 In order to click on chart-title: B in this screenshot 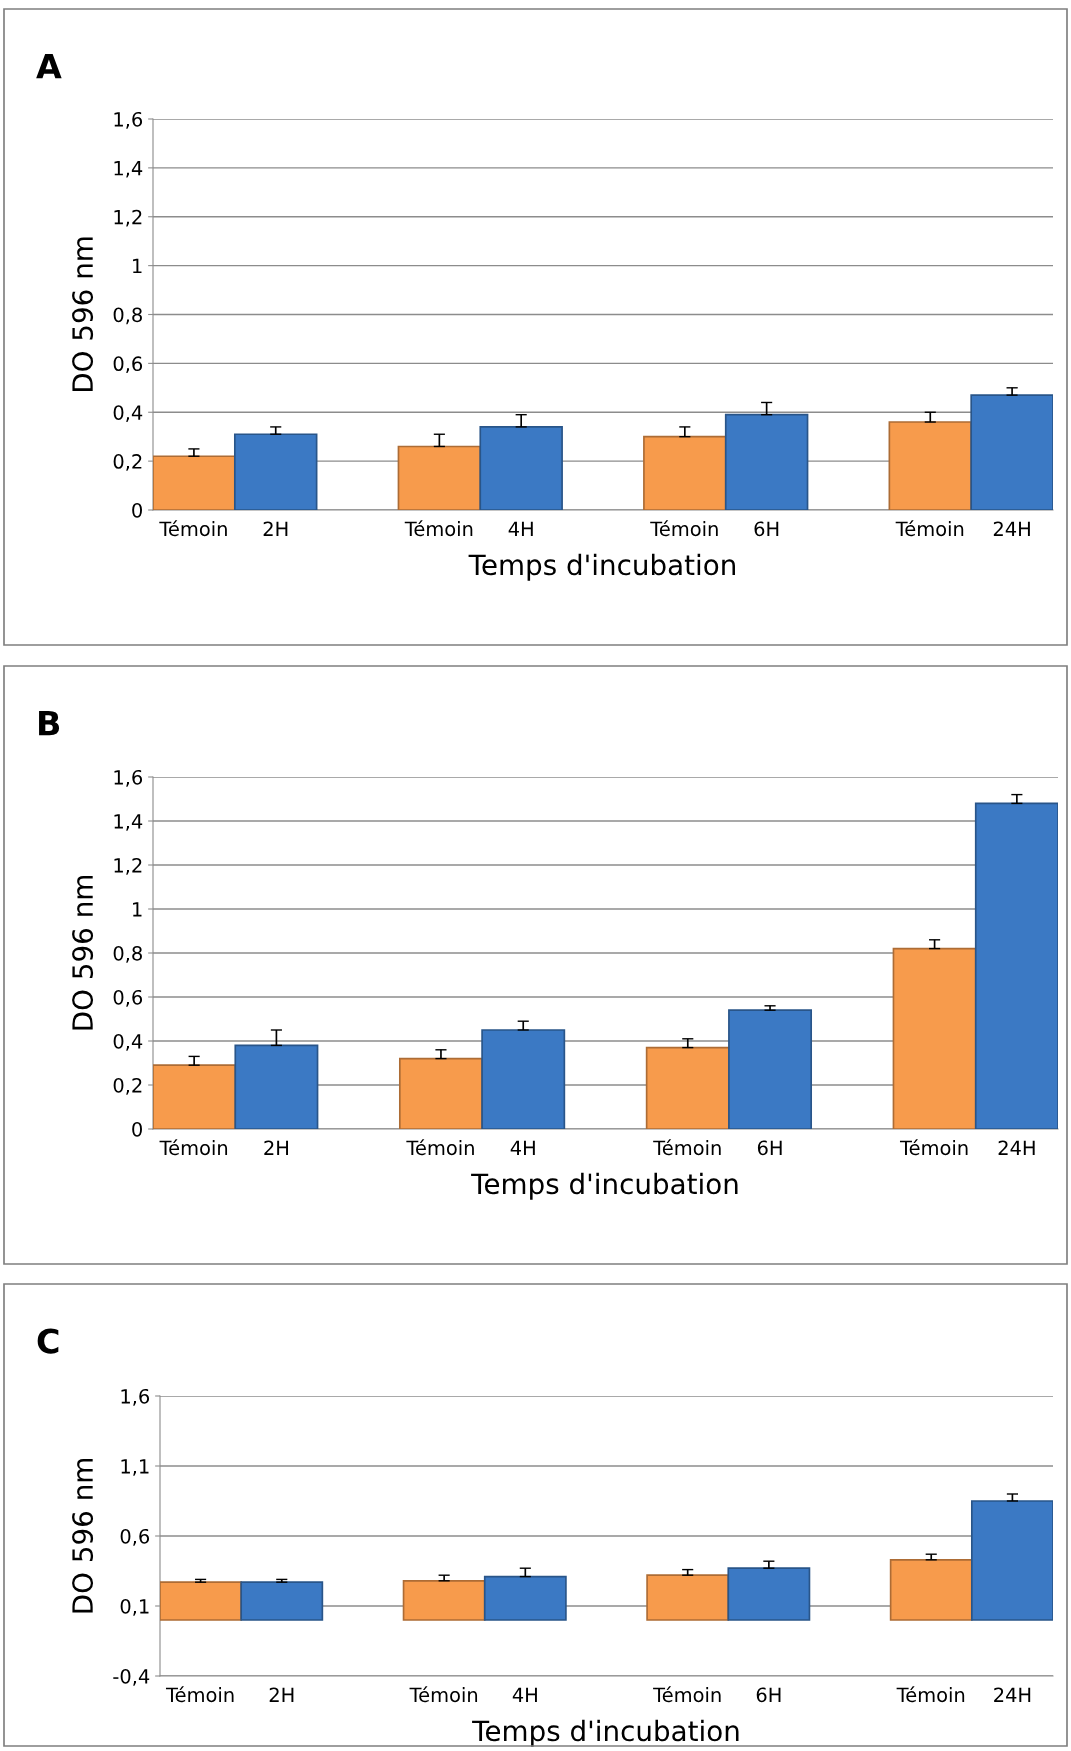, I will do `click(49, 723)`.